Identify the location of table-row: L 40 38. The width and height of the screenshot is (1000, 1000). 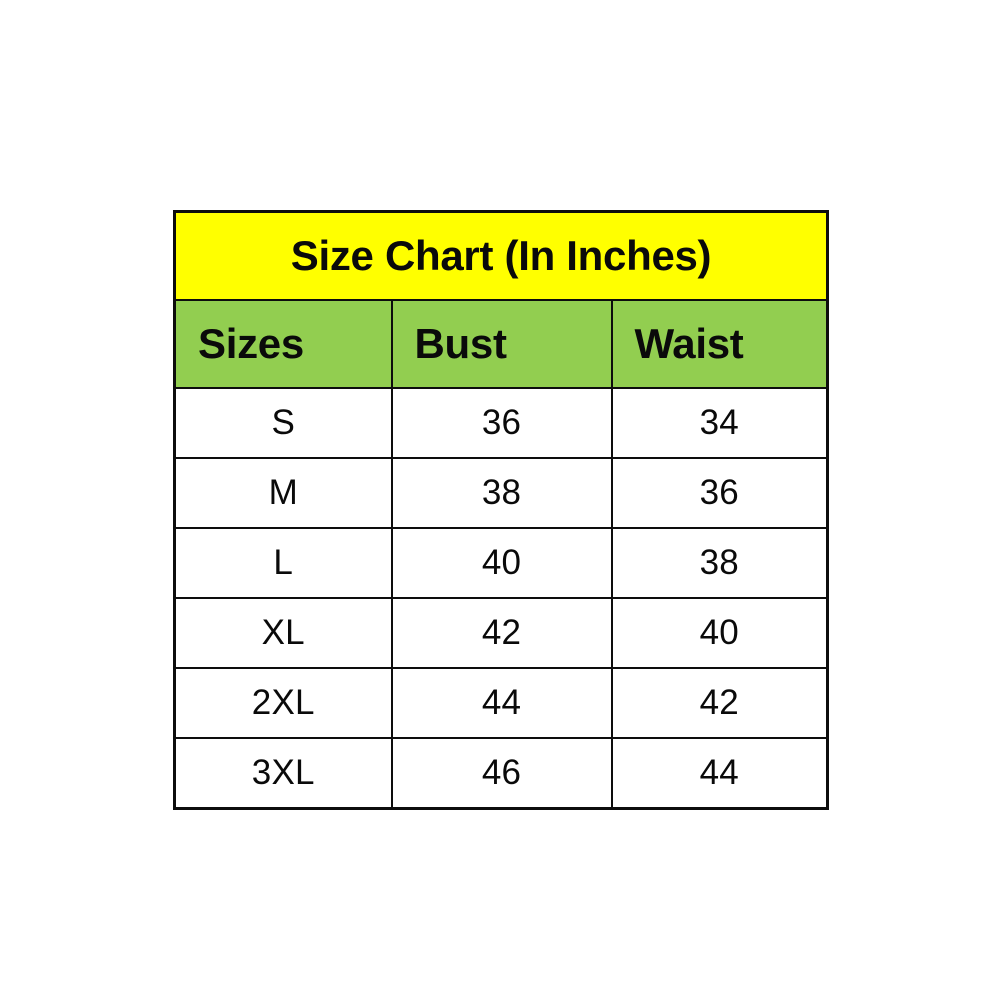
(501, 563).